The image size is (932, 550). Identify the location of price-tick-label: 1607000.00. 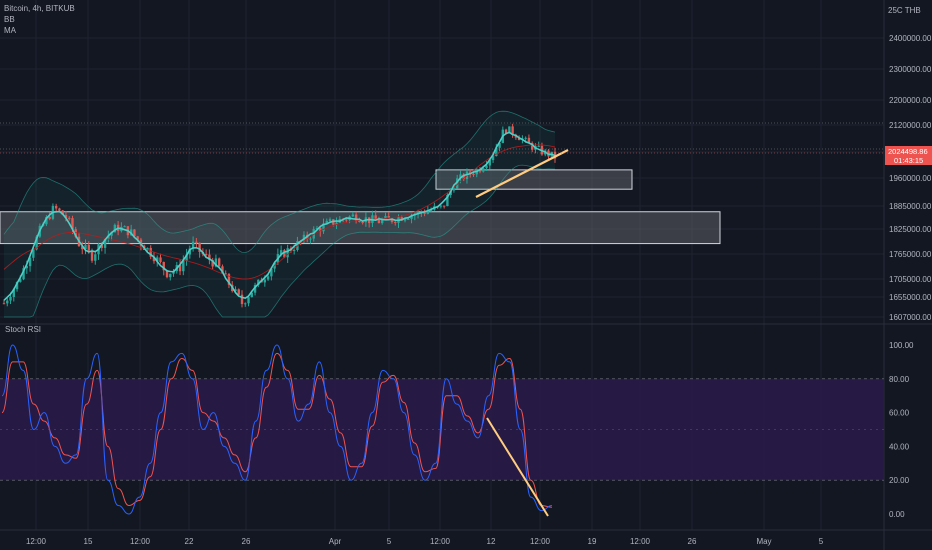
(910, 317).